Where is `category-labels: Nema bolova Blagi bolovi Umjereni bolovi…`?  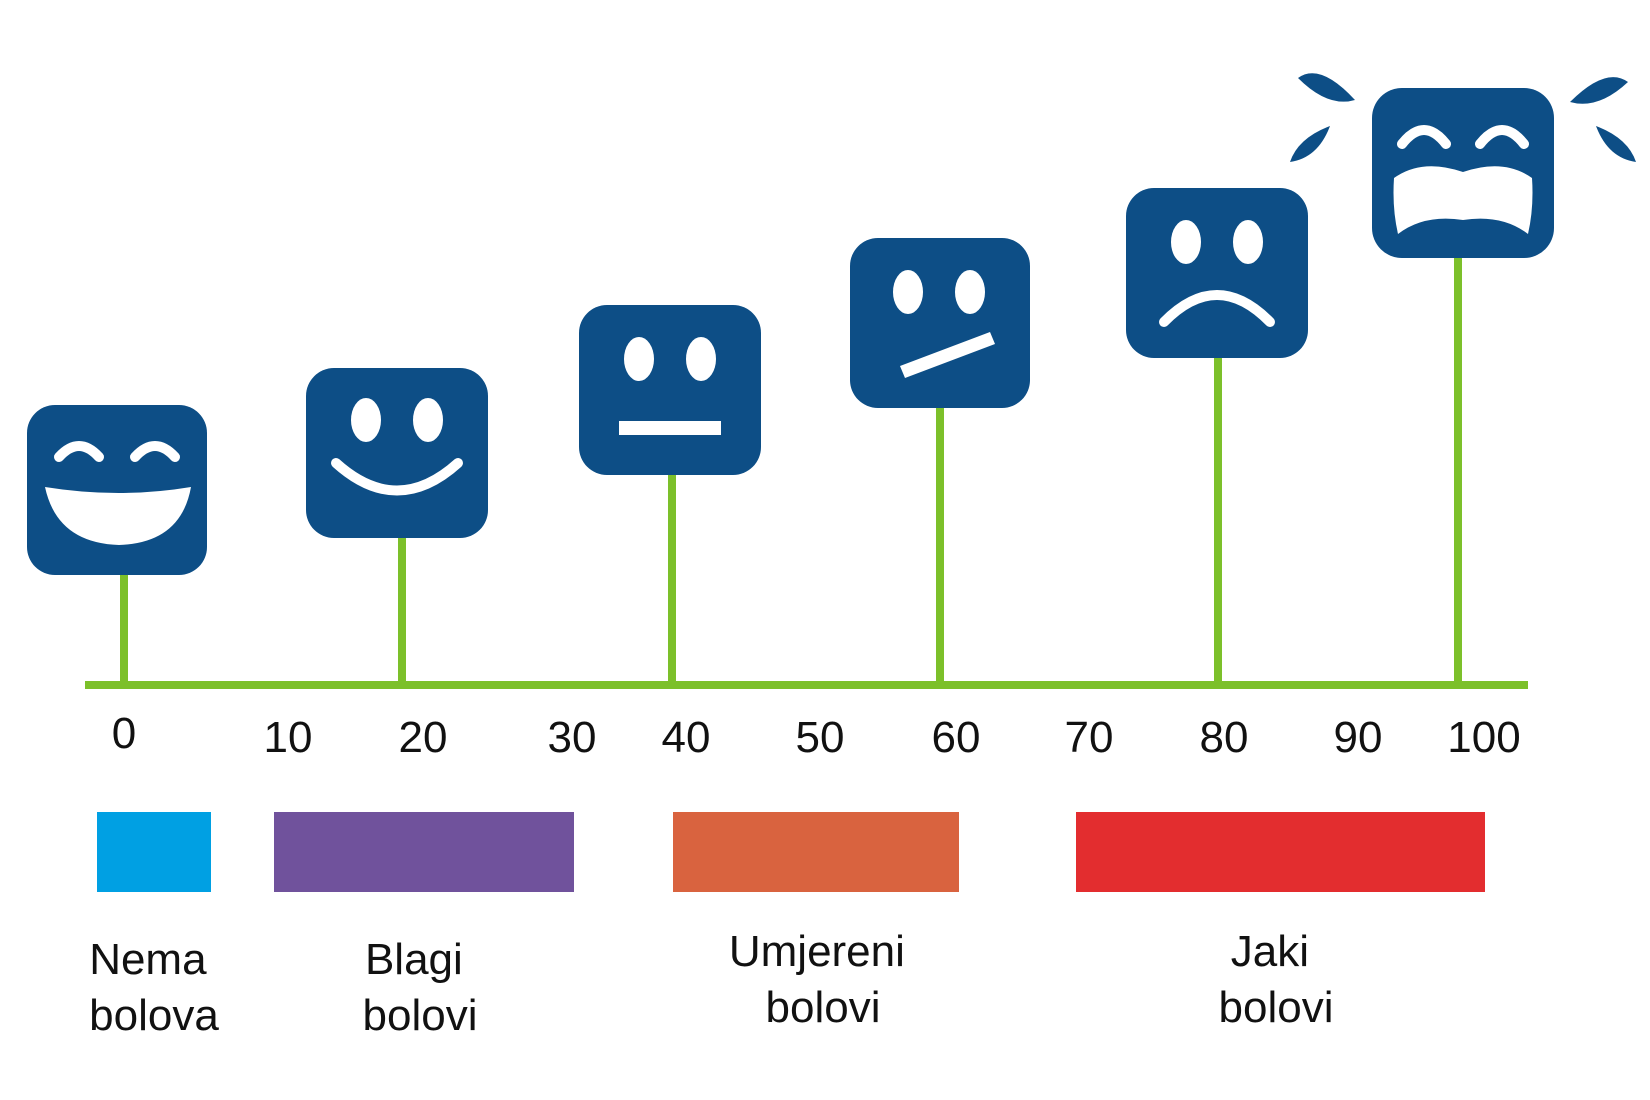 category-labels: Nema bolova Blagi bolovi Umjereni bolovi… is located at coordinates (711, 983).